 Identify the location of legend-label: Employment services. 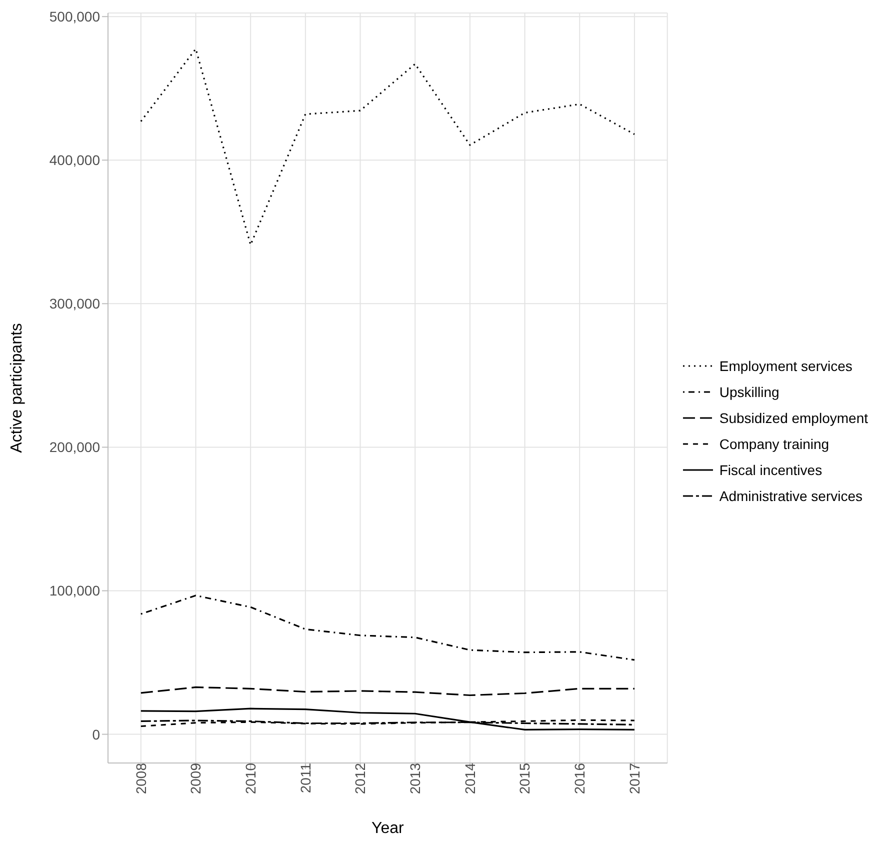
(785, 366).